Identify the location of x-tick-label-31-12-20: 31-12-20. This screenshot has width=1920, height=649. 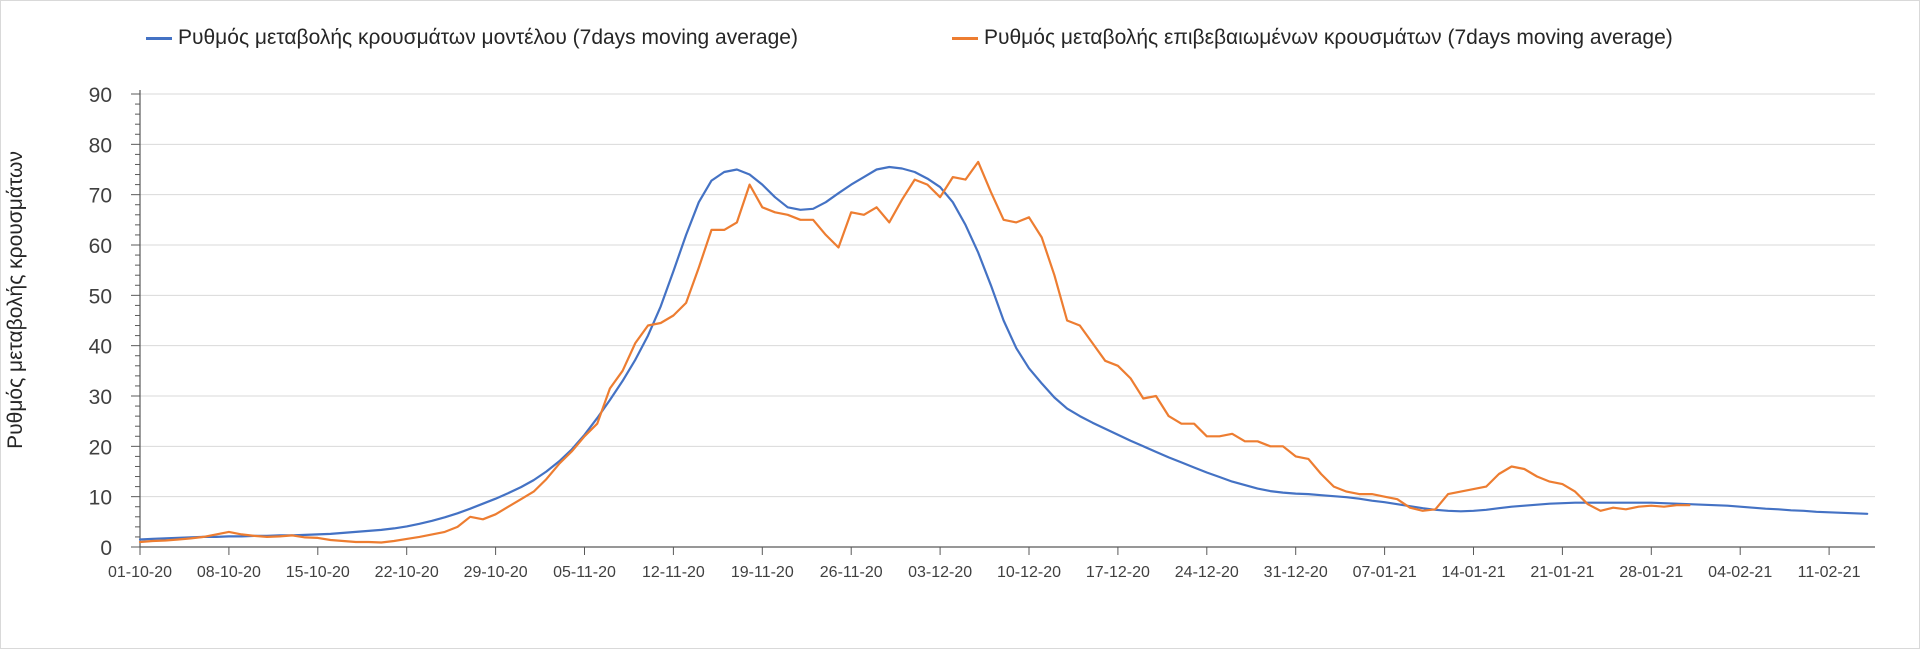
(1296, 572).